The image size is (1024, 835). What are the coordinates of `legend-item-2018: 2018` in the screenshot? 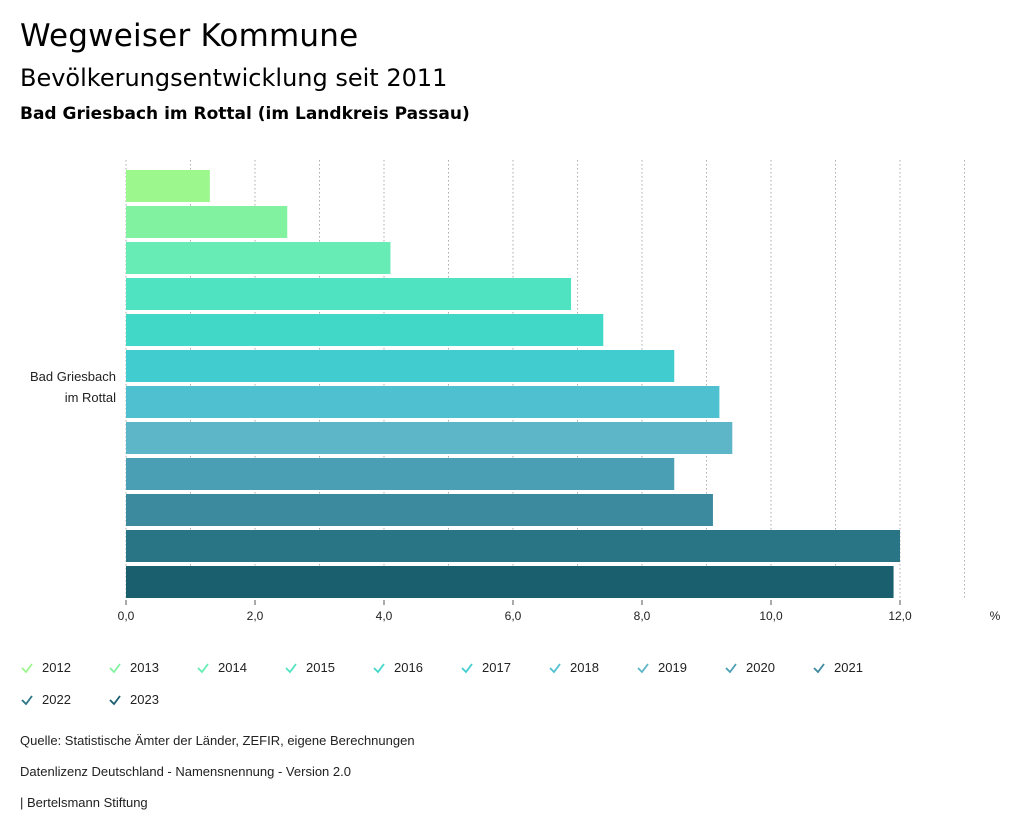 It's located at (573, 667).